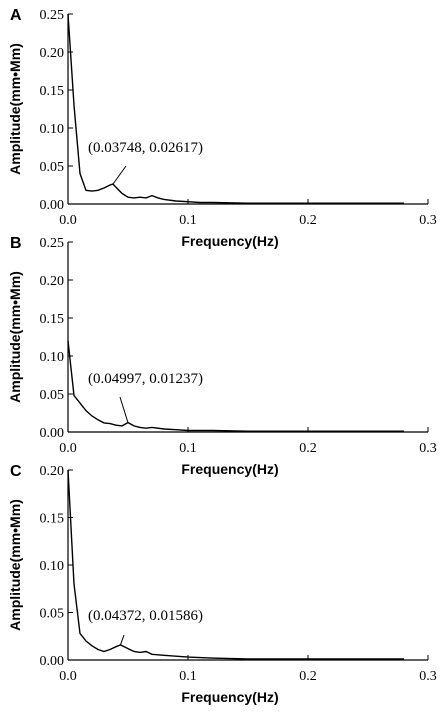 This screenshot has width=447, height=714. I want to click on panel-b-series-line, so click(235, 386).